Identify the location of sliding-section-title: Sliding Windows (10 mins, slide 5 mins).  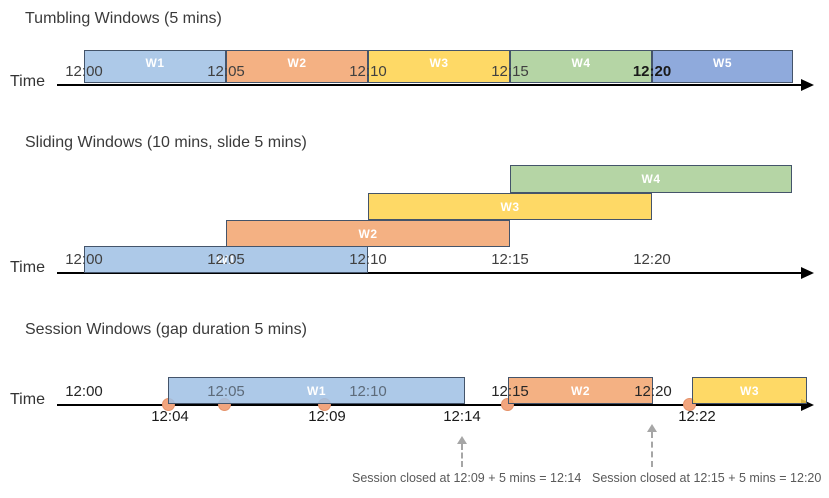
(166, 142).